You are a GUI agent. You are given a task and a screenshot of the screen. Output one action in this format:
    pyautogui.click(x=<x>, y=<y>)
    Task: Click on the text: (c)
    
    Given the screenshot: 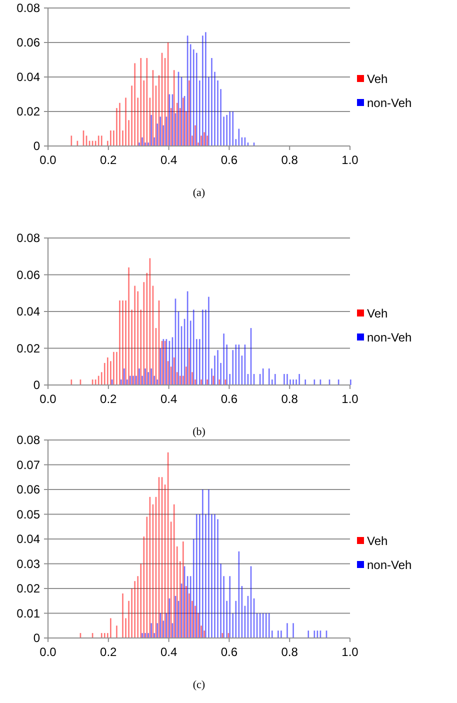 What is the action you would take?
    pyautogui.click(x=199, y=685)
    